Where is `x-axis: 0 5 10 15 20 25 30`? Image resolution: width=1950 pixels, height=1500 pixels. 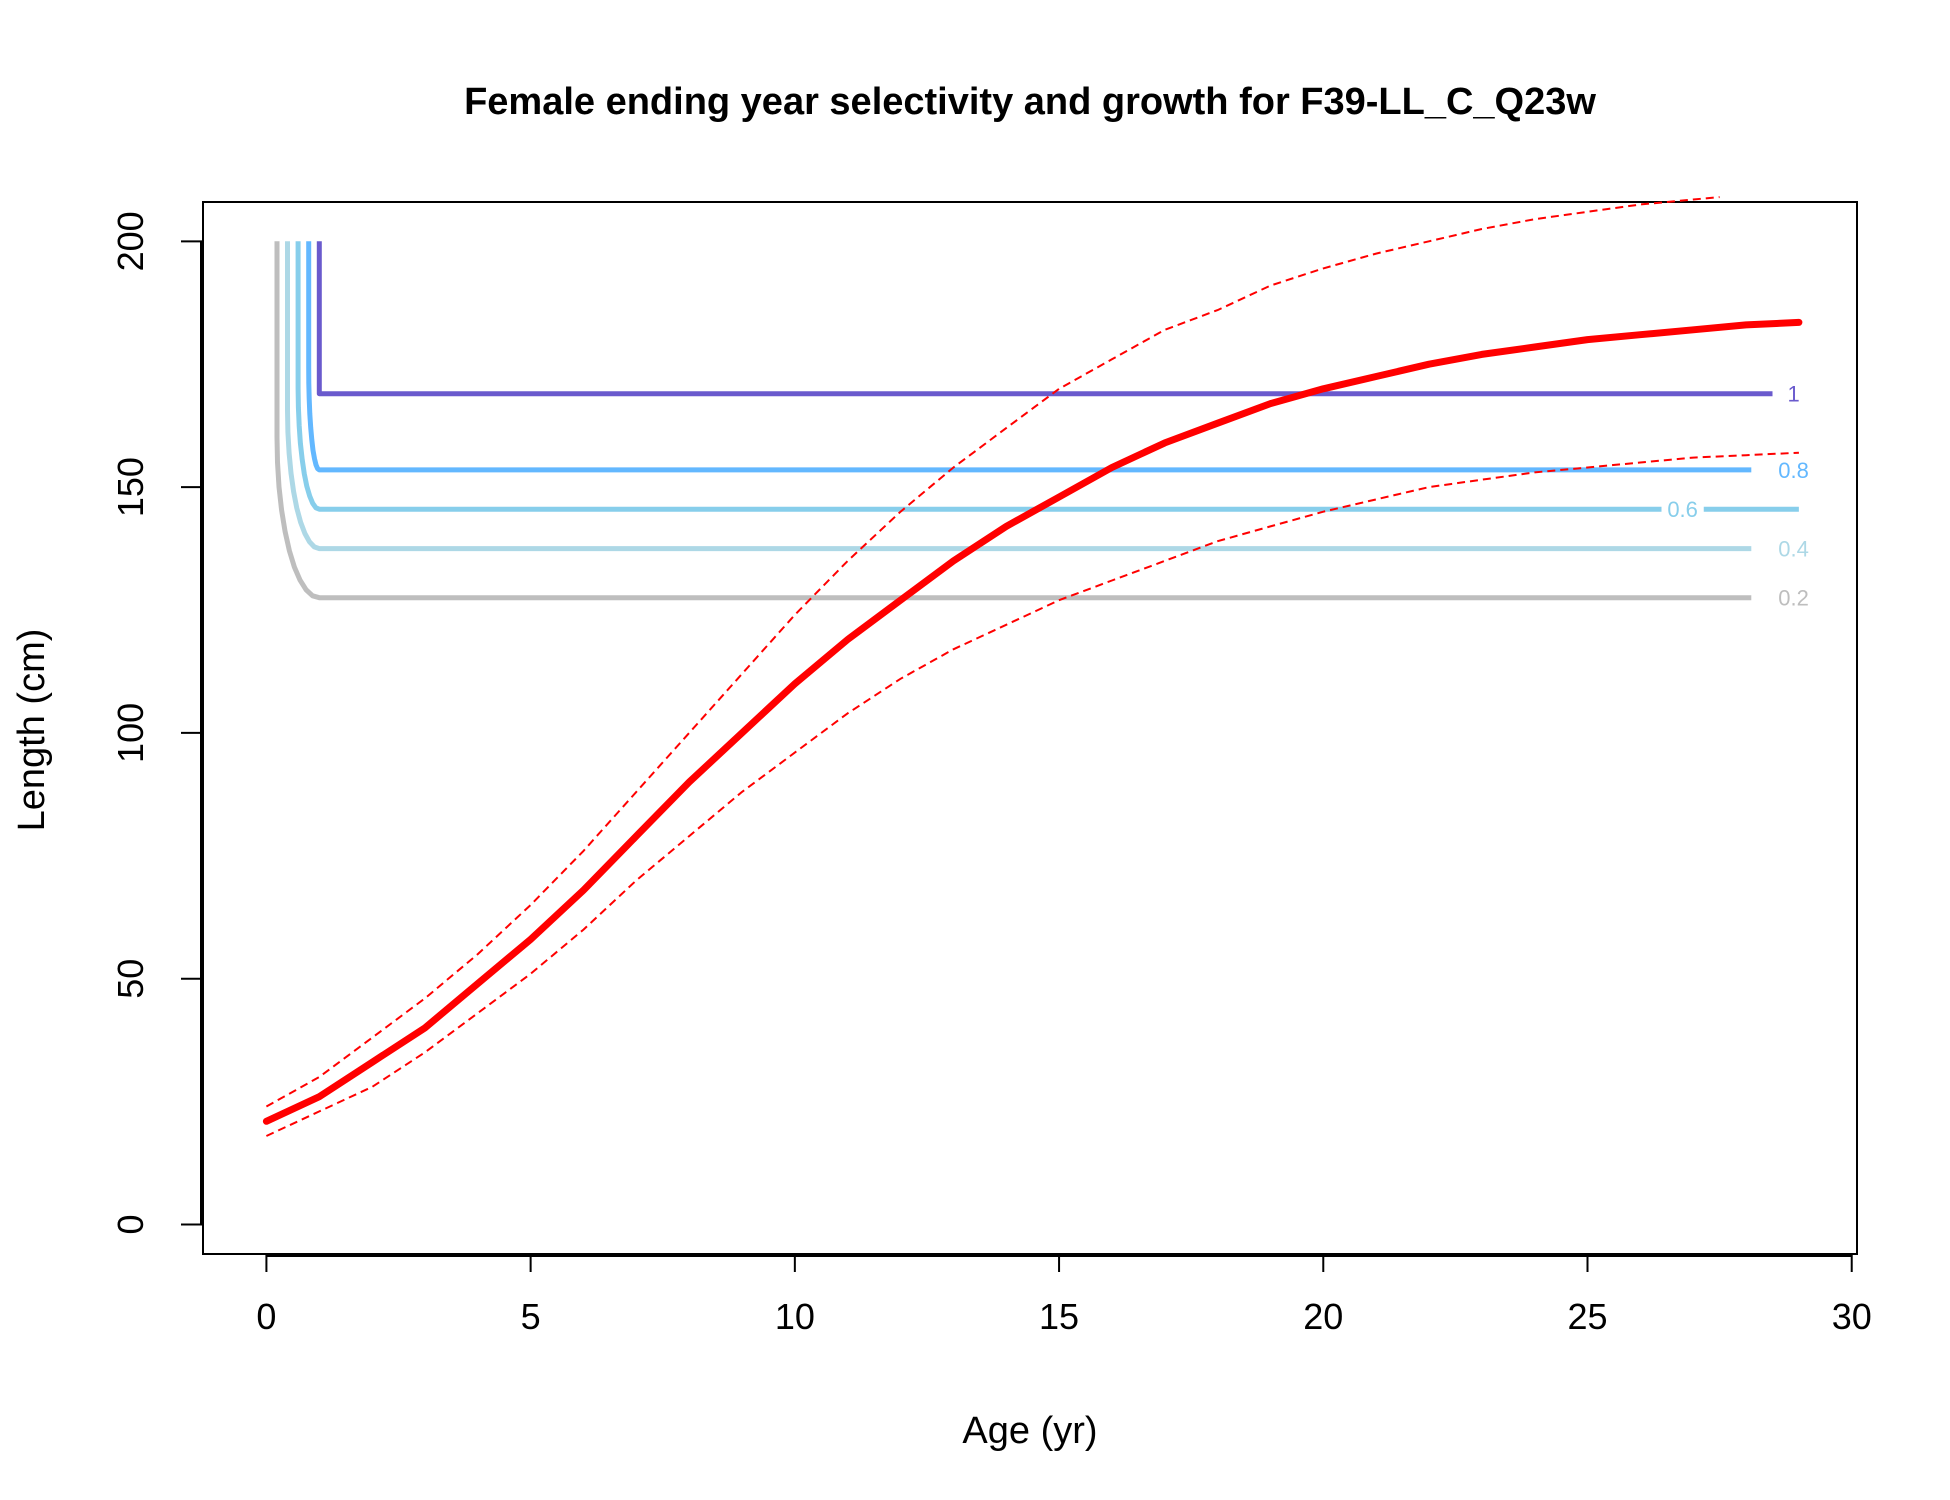
x-axis: 0 5 10 15 20 25 30 is located at coordinates (1064, 1295).